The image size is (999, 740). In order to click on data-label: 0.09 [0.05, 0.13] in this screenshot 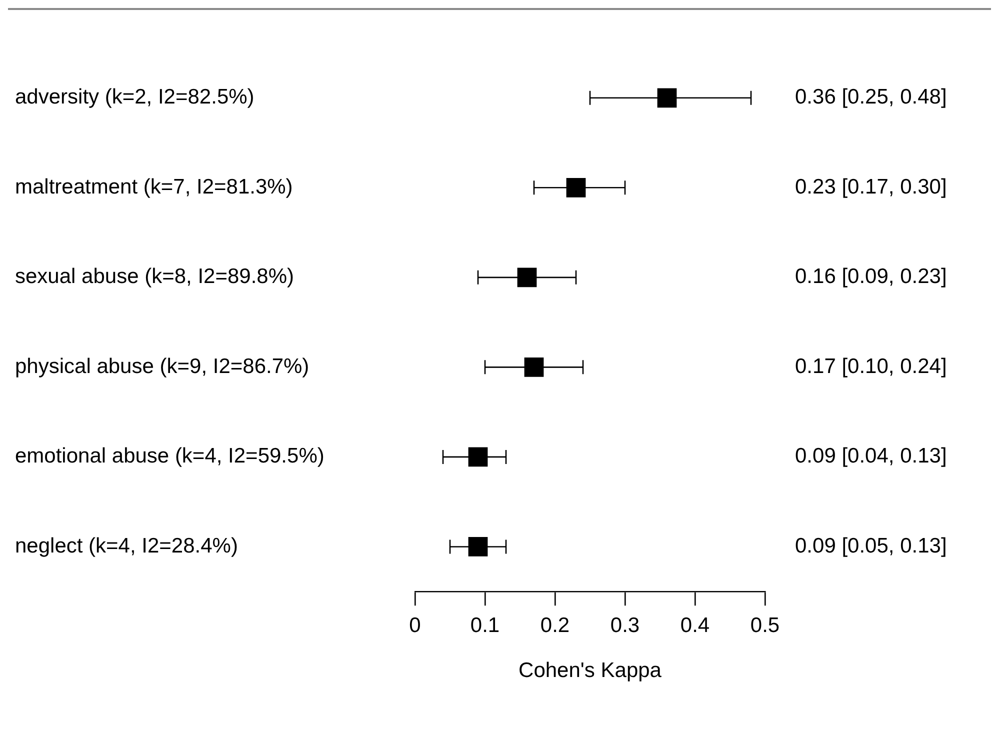, I will do `click(871, 546)`.